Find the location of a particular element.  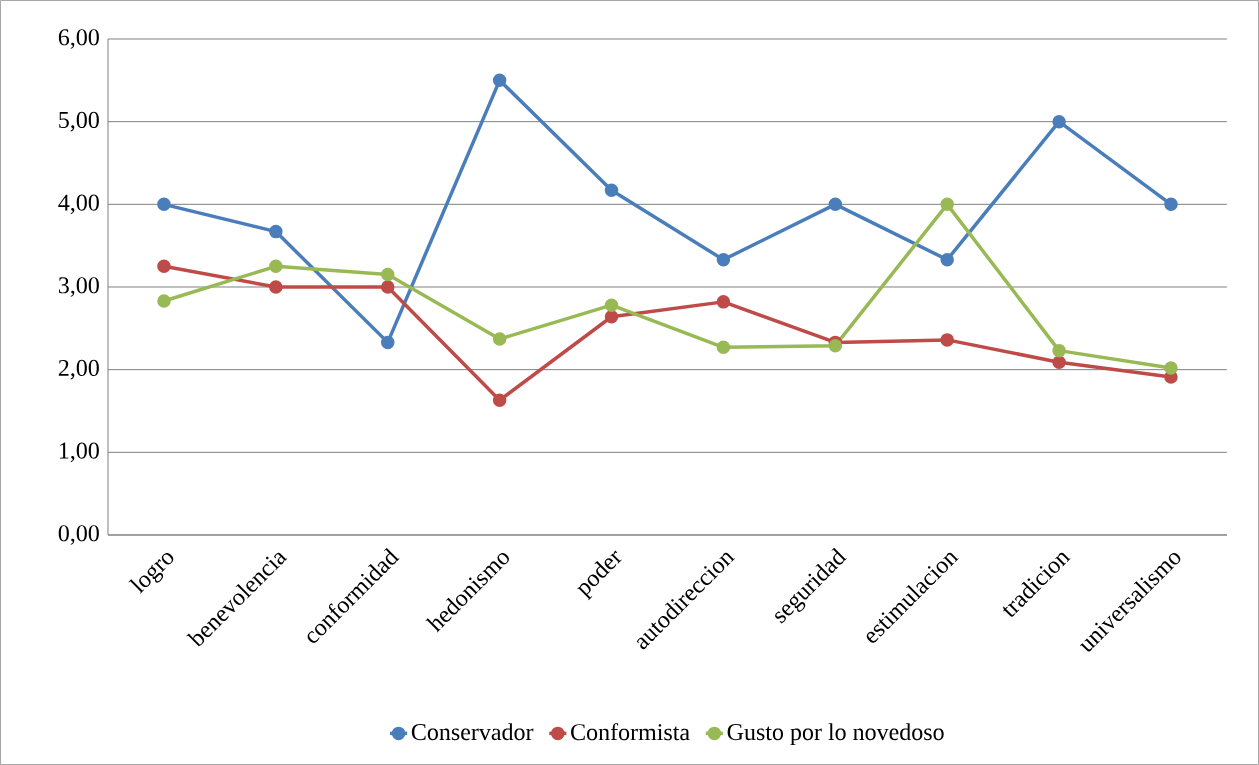

y-tick-label: 6,00 is located at coordinates (78, 39).